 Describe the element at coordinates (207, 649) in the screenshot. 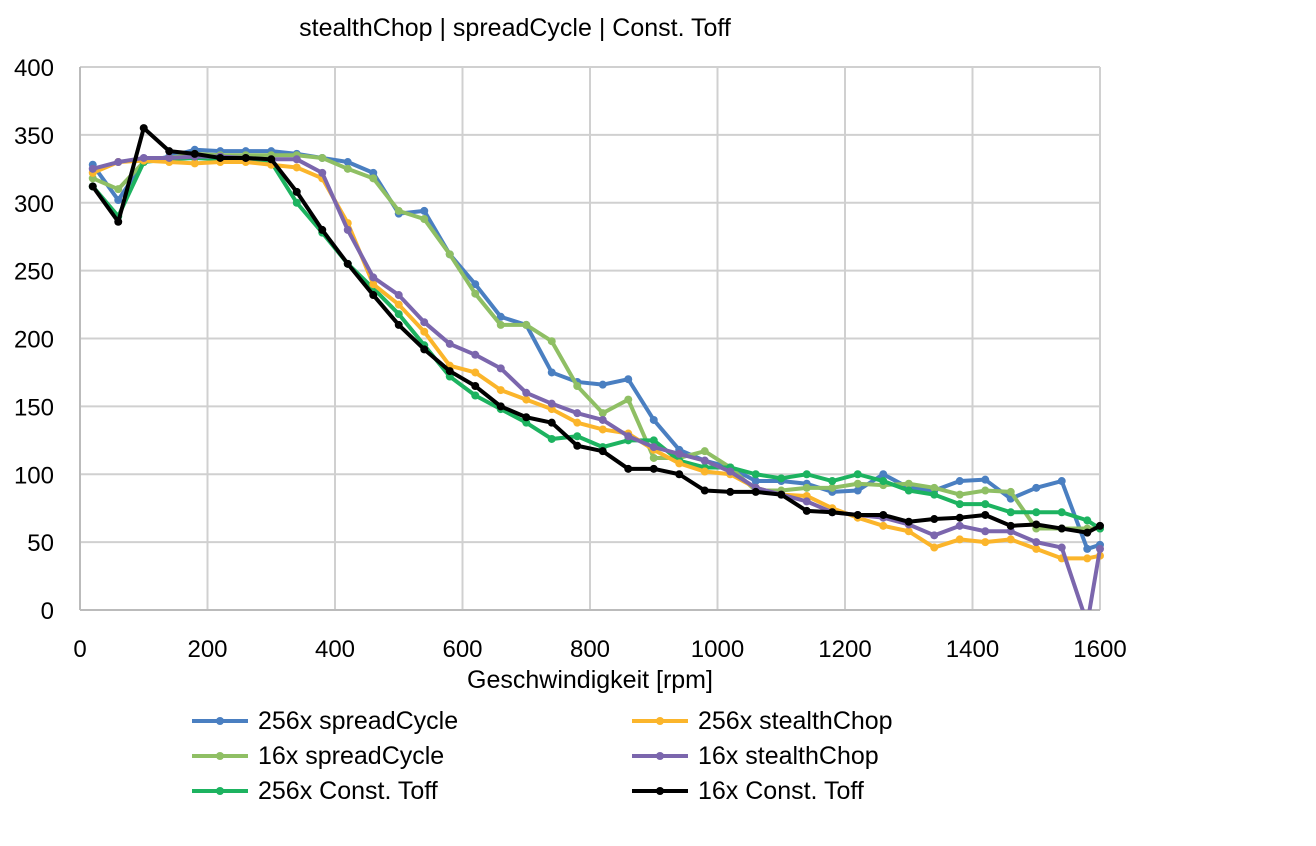

I see `x-tick-label: 200` at that location.